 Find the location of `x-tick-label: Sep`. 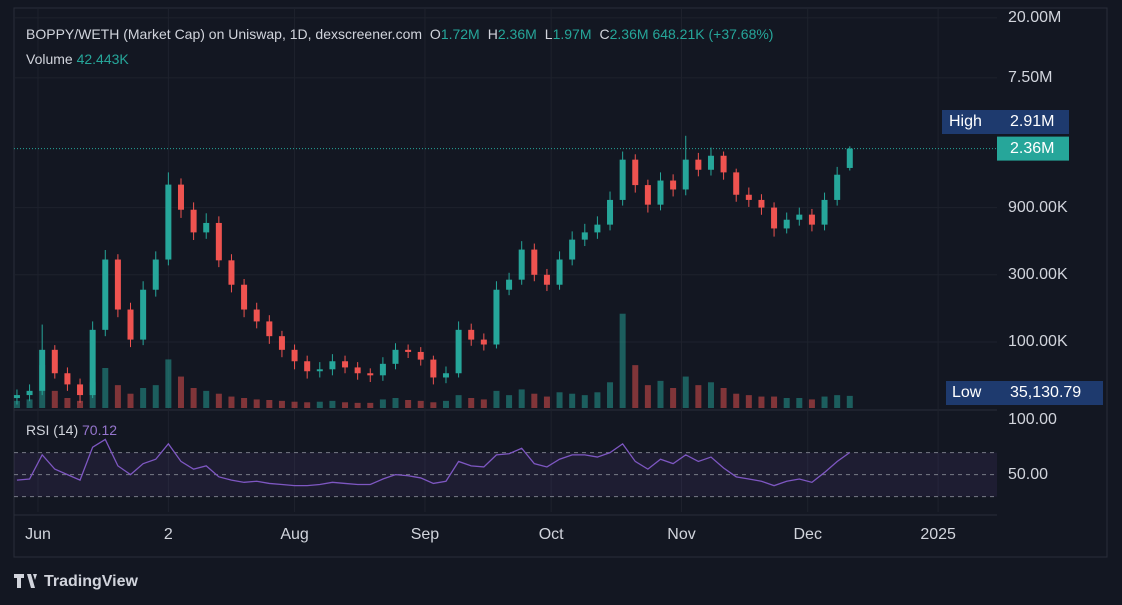

x-tick-label: Sep is located at coordinates (425, 534).